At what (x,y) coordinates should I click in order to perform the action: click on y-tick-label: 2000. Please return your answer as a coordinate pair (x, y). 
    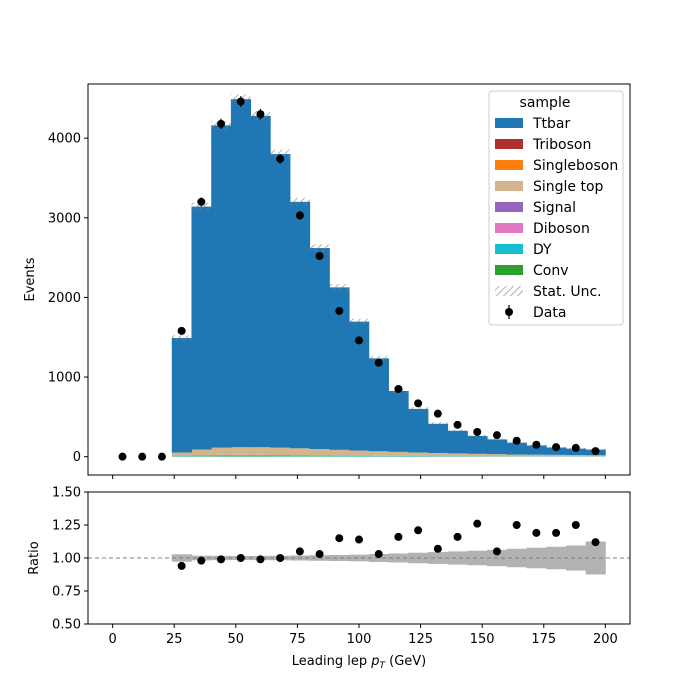
    Looking at the image, I should click on (64, 298).